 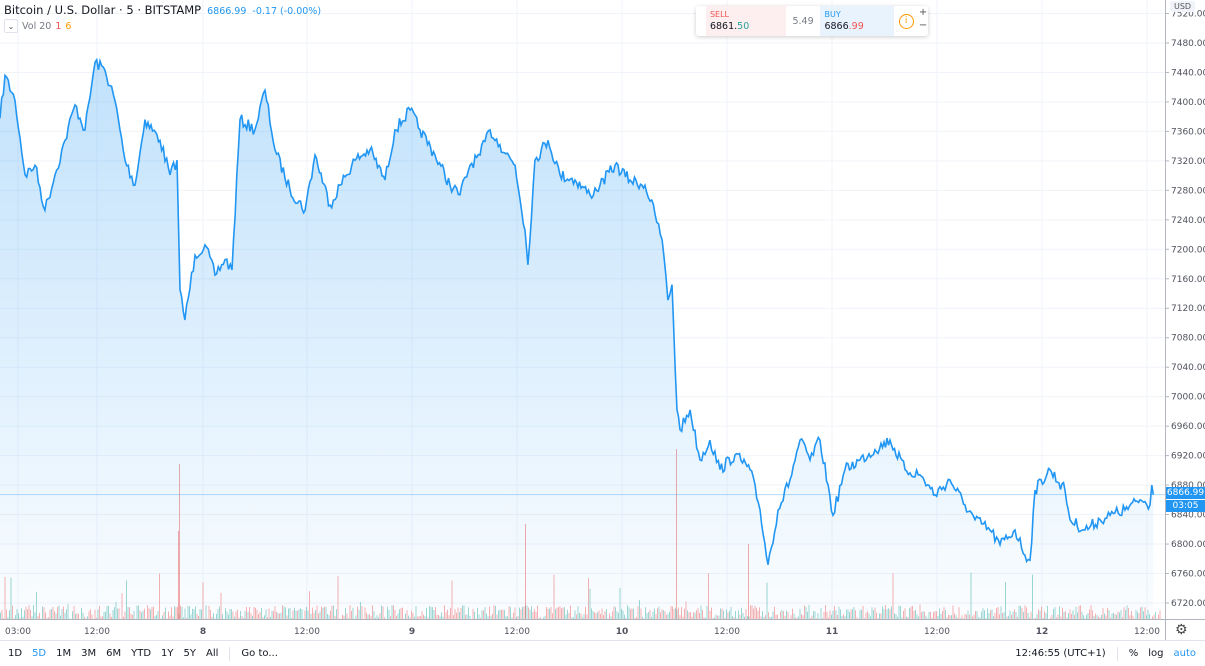 I want to click on range-ytd: YTD, so click(x=141, y=653).